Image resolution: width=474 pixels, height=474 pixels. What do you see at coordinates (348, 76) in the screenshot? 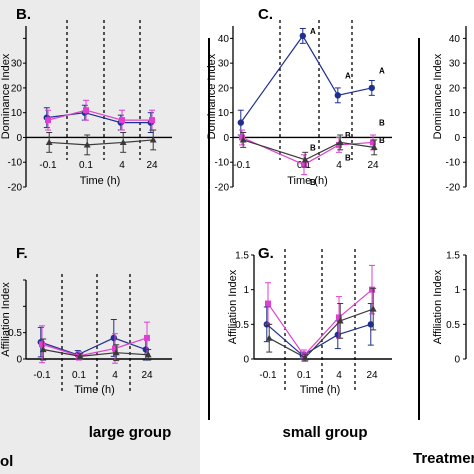
I see `significance-letter: A` at bounding box center [348, 76].